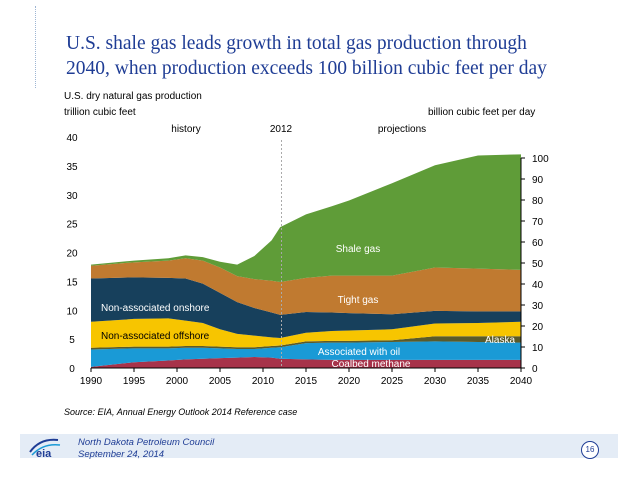 The image size is (638, 493). Describe the element at coordinates (482, 112) in the screenshot. I see `y-axis-label-right: billion cubic feet per day` at that location.